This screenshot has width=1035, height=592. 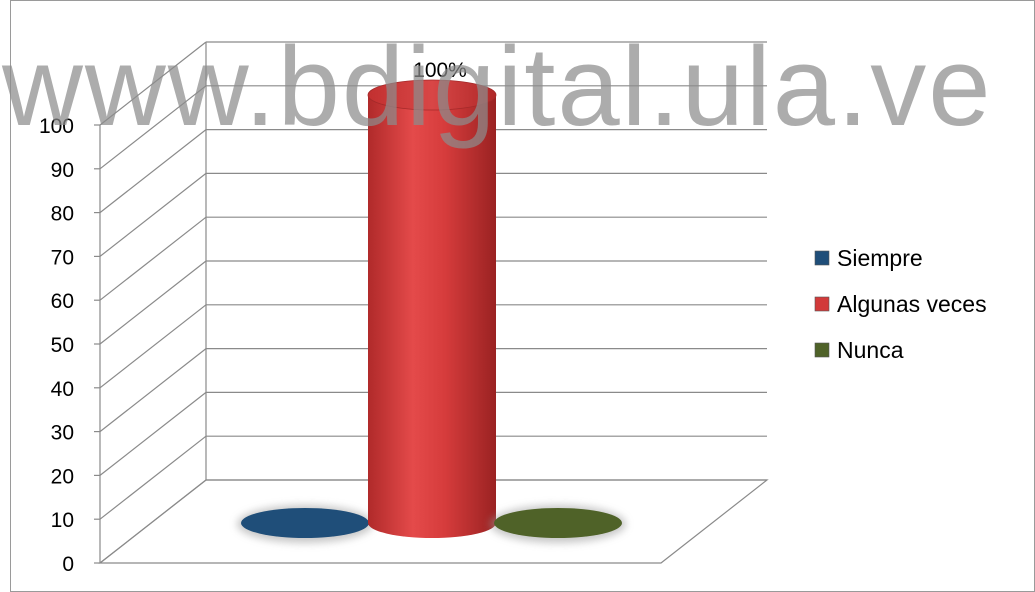 What do you see at coordinates (62, 389) in the screenshot?
I see `y-tick-label: 40` at bounding box center [62, 389].